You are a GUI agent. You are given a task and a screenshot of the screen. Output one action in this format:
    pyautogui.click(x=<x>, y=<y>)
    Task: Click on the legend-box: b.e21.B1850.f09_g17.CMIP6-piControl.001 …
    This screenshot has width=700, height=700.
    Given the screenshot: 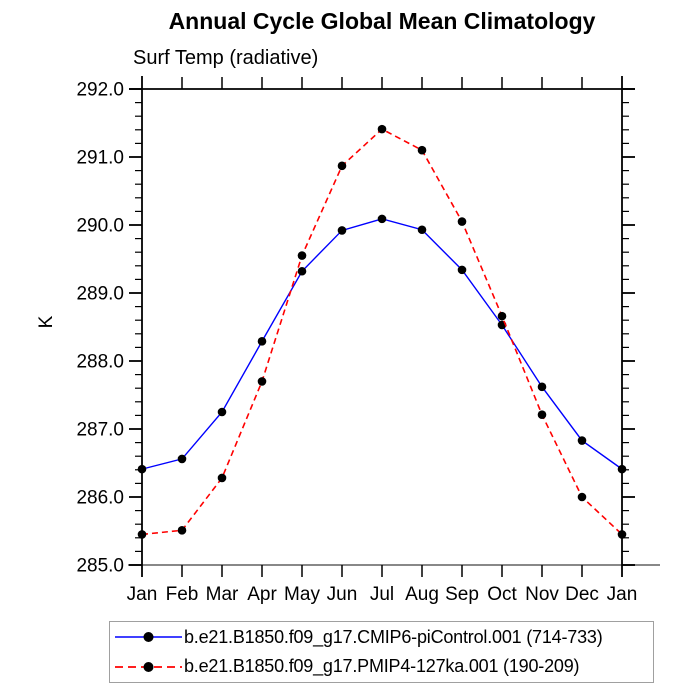 What is the action you would take?
    pyautogui.click(x=381, y=652)
    